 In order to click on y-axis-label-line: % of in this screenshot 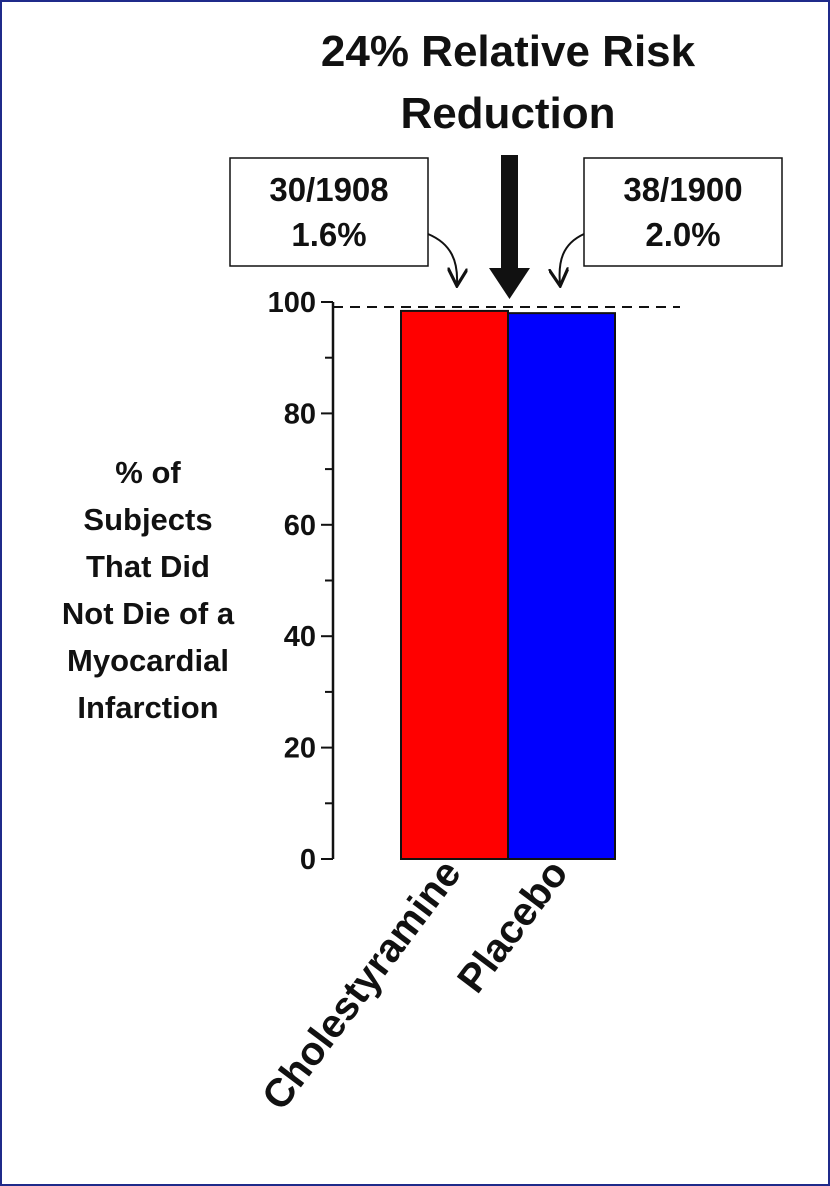, I will do `click(148, 472)`.